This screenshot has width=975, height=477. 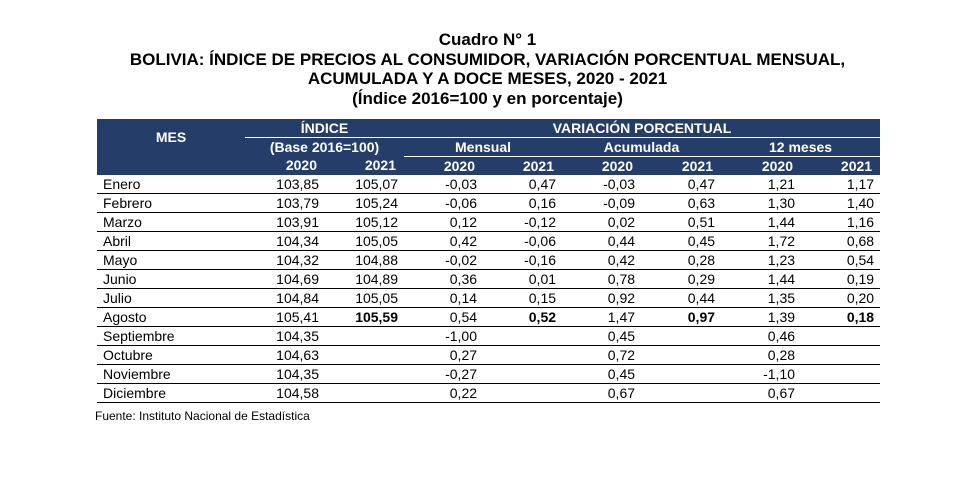 I want to click on value-cell: 1,23, so click(x=761, y=260).